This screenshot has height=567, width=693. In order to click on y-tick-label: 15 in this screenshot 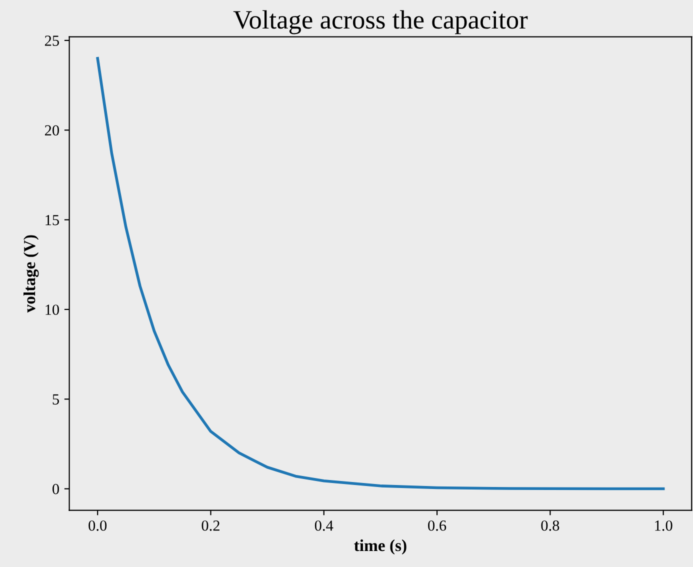, I will do `click(52, 220)`.